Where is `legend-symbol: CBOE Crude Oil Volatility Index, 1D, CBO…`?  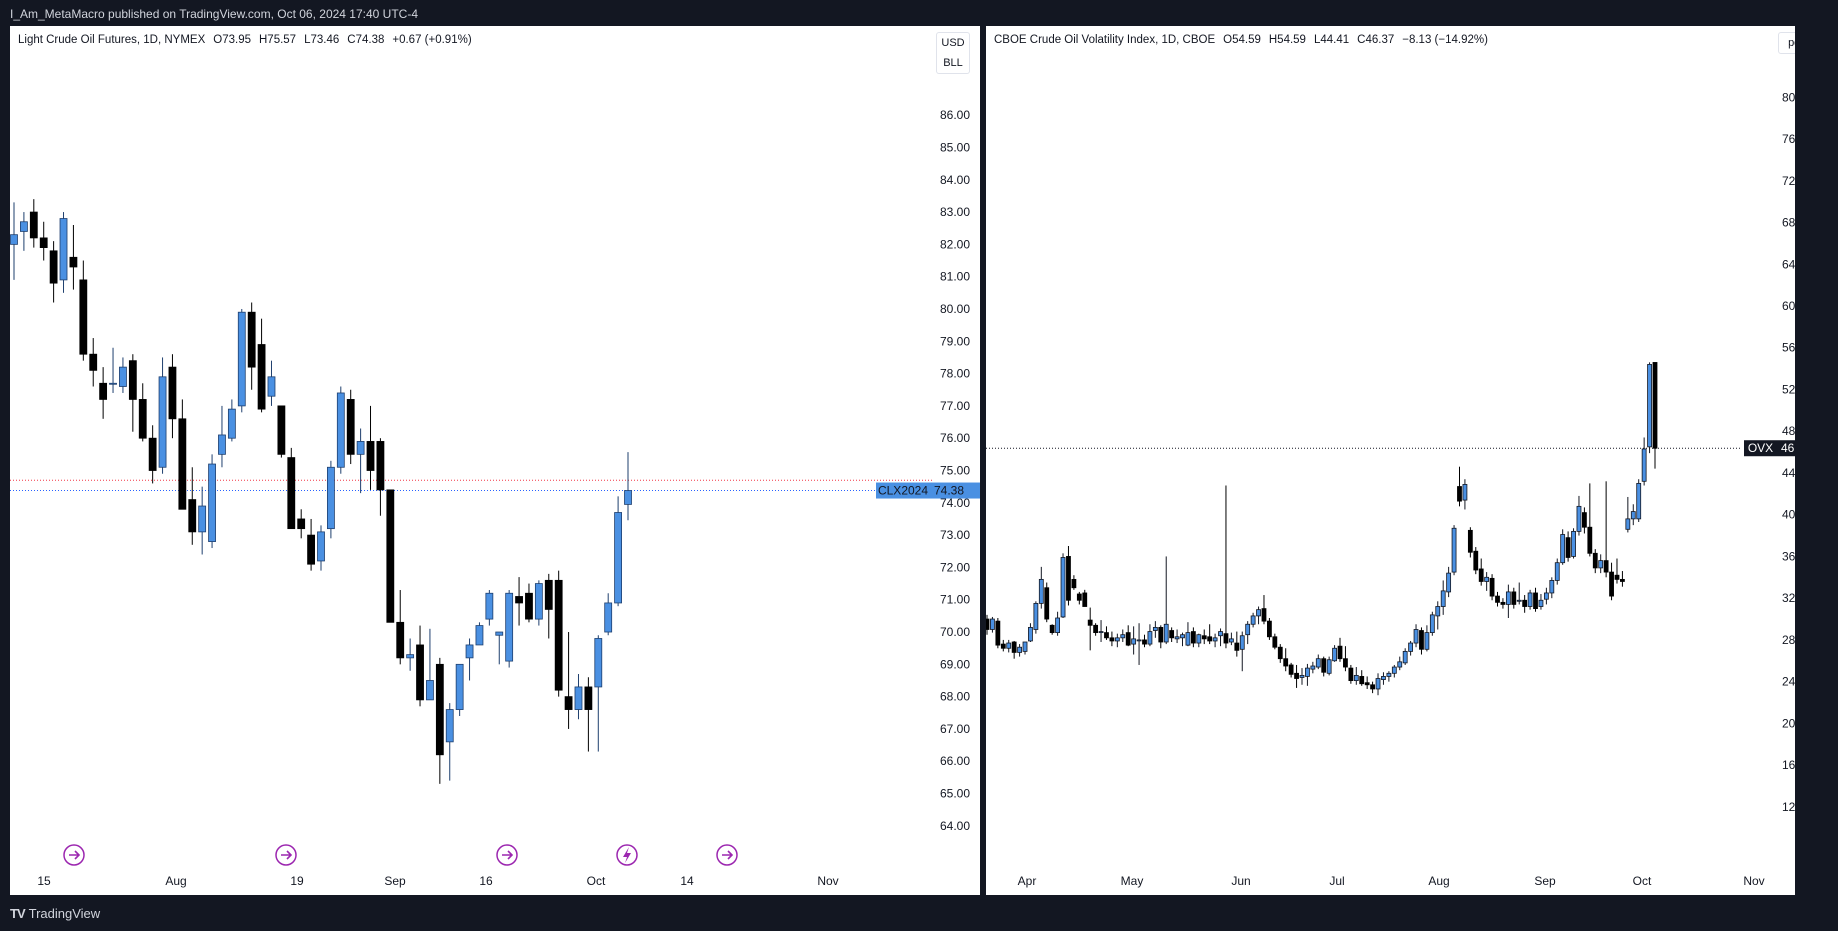 legend-symbol: CBOE Crude Oil Volatility Index, 1D, CBO… is located at coordinates (1105, 40).